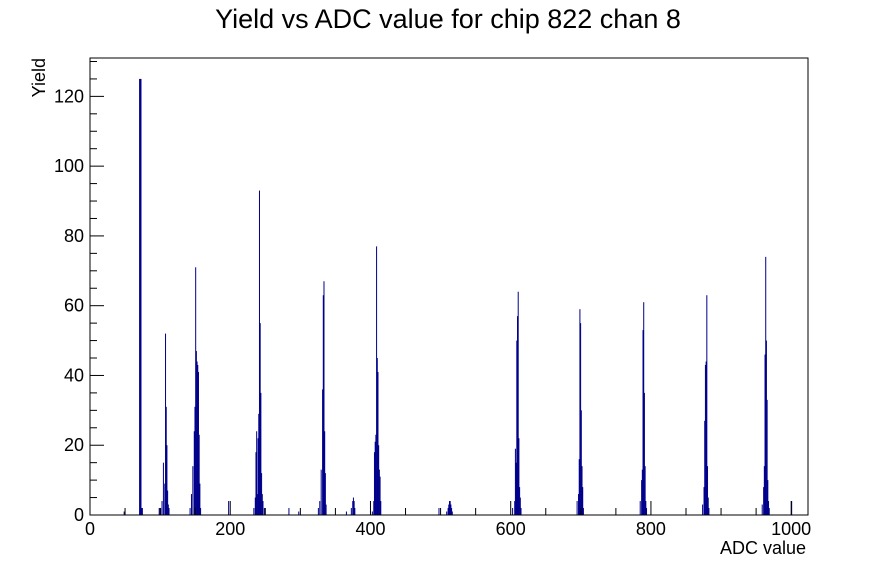 The image size is (896, 572). I want to click on x-tick-label: 0, so click(90, 529).